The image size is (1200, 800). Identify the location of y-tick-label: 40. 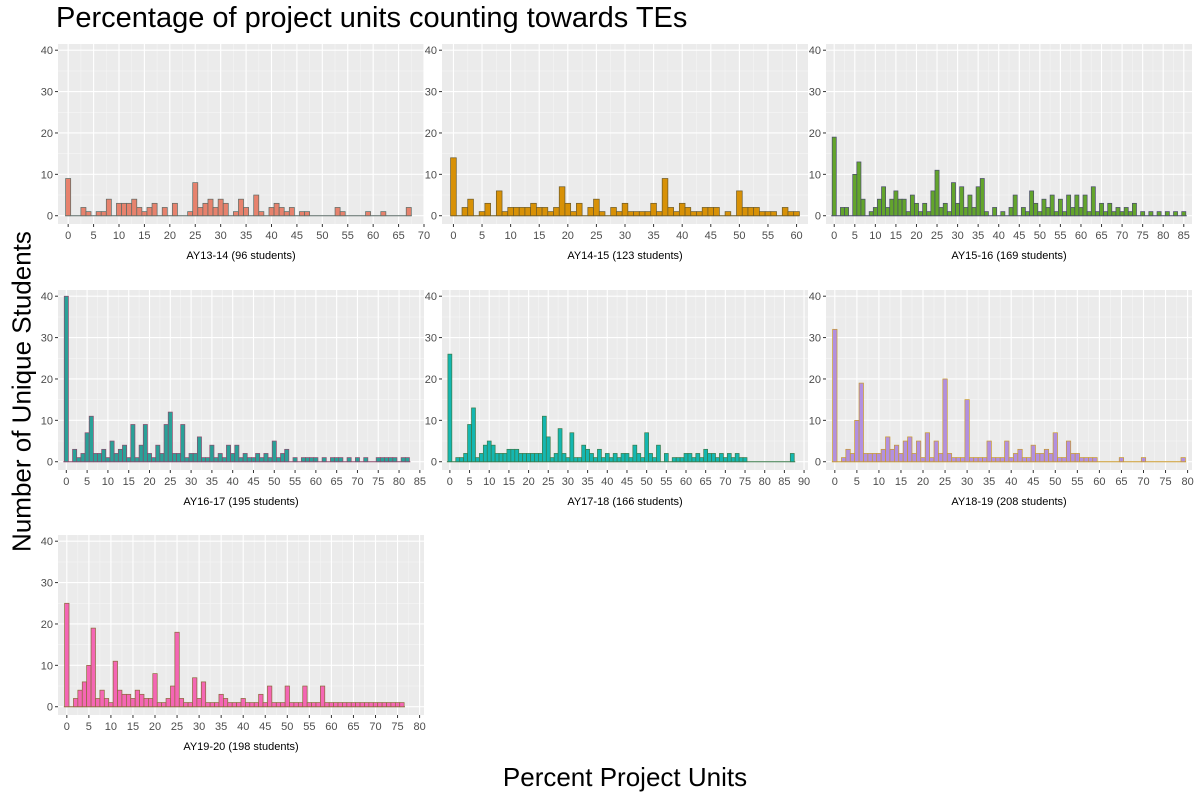
(47, 297).